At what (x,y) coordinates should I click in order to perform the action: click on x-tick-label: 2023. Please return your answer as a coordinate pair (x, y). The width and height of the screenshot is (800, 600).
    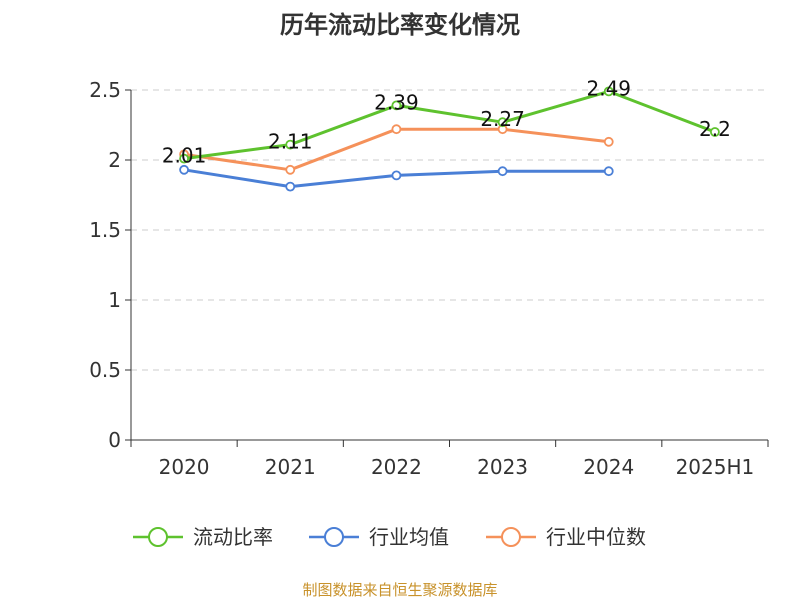
    Looking at the image, I should click on (502, 467).